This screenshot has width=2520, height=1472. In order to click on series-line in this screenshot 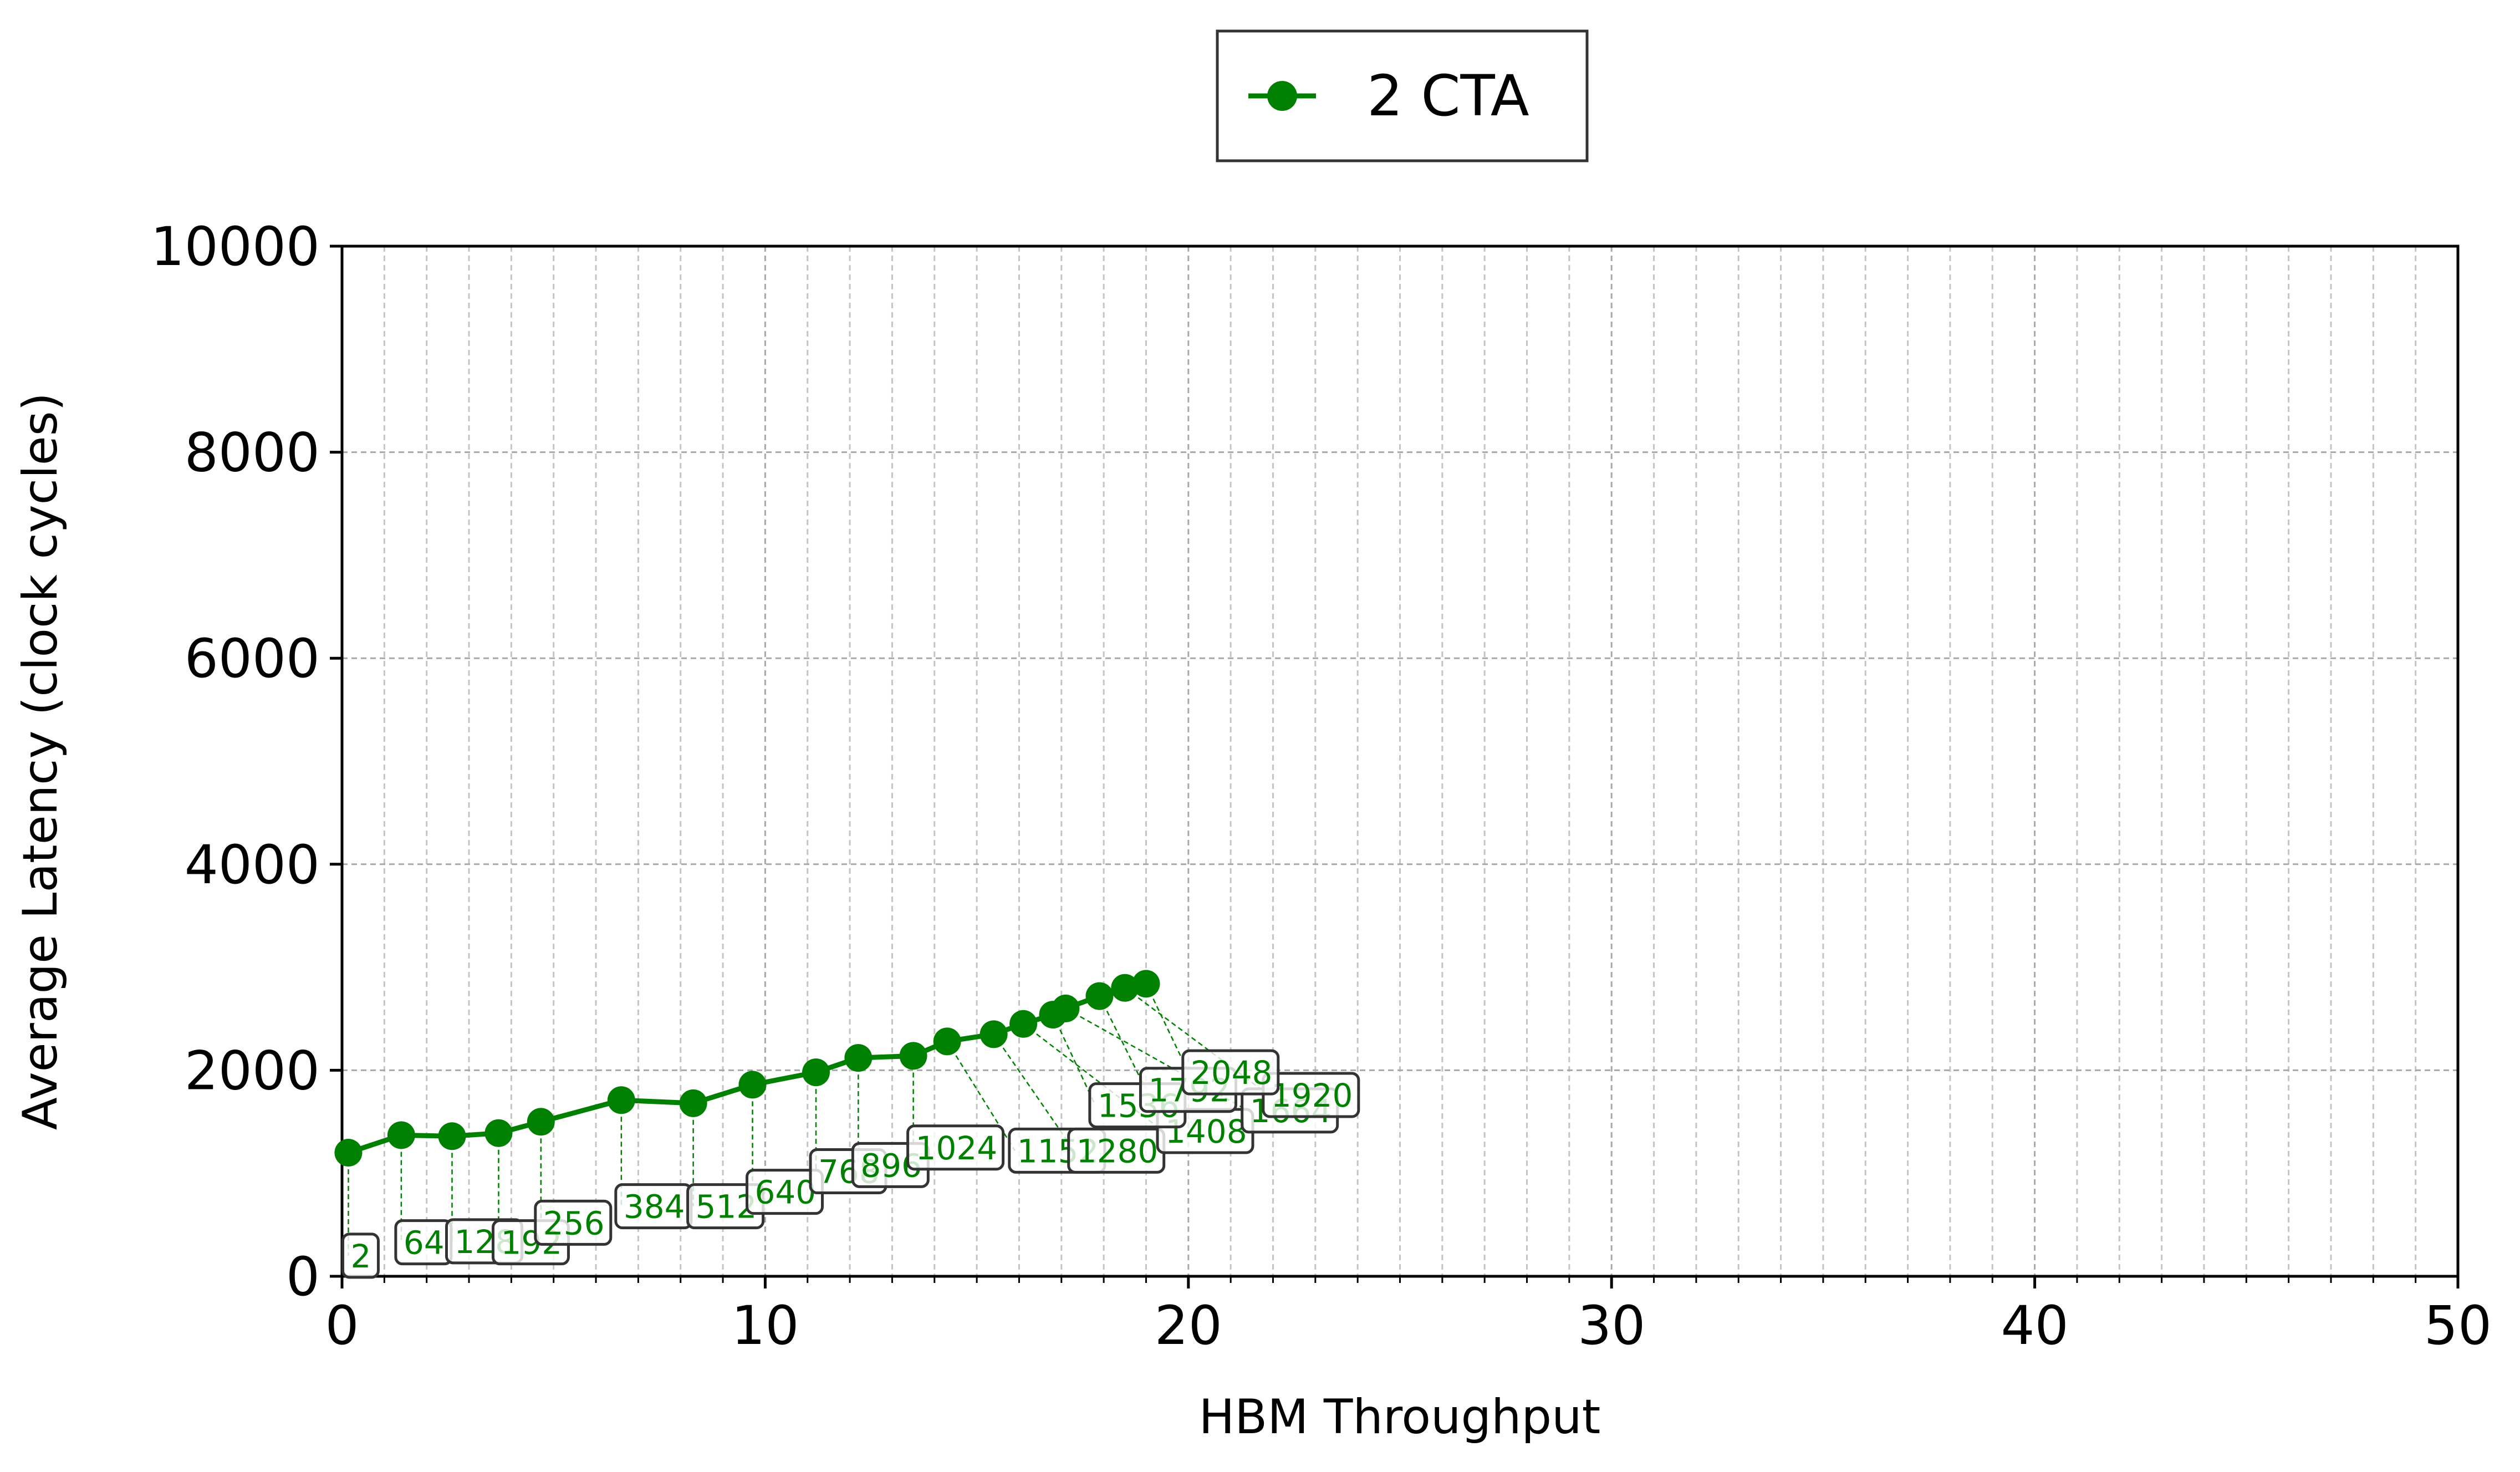, I will do `click(747, 1068)`.